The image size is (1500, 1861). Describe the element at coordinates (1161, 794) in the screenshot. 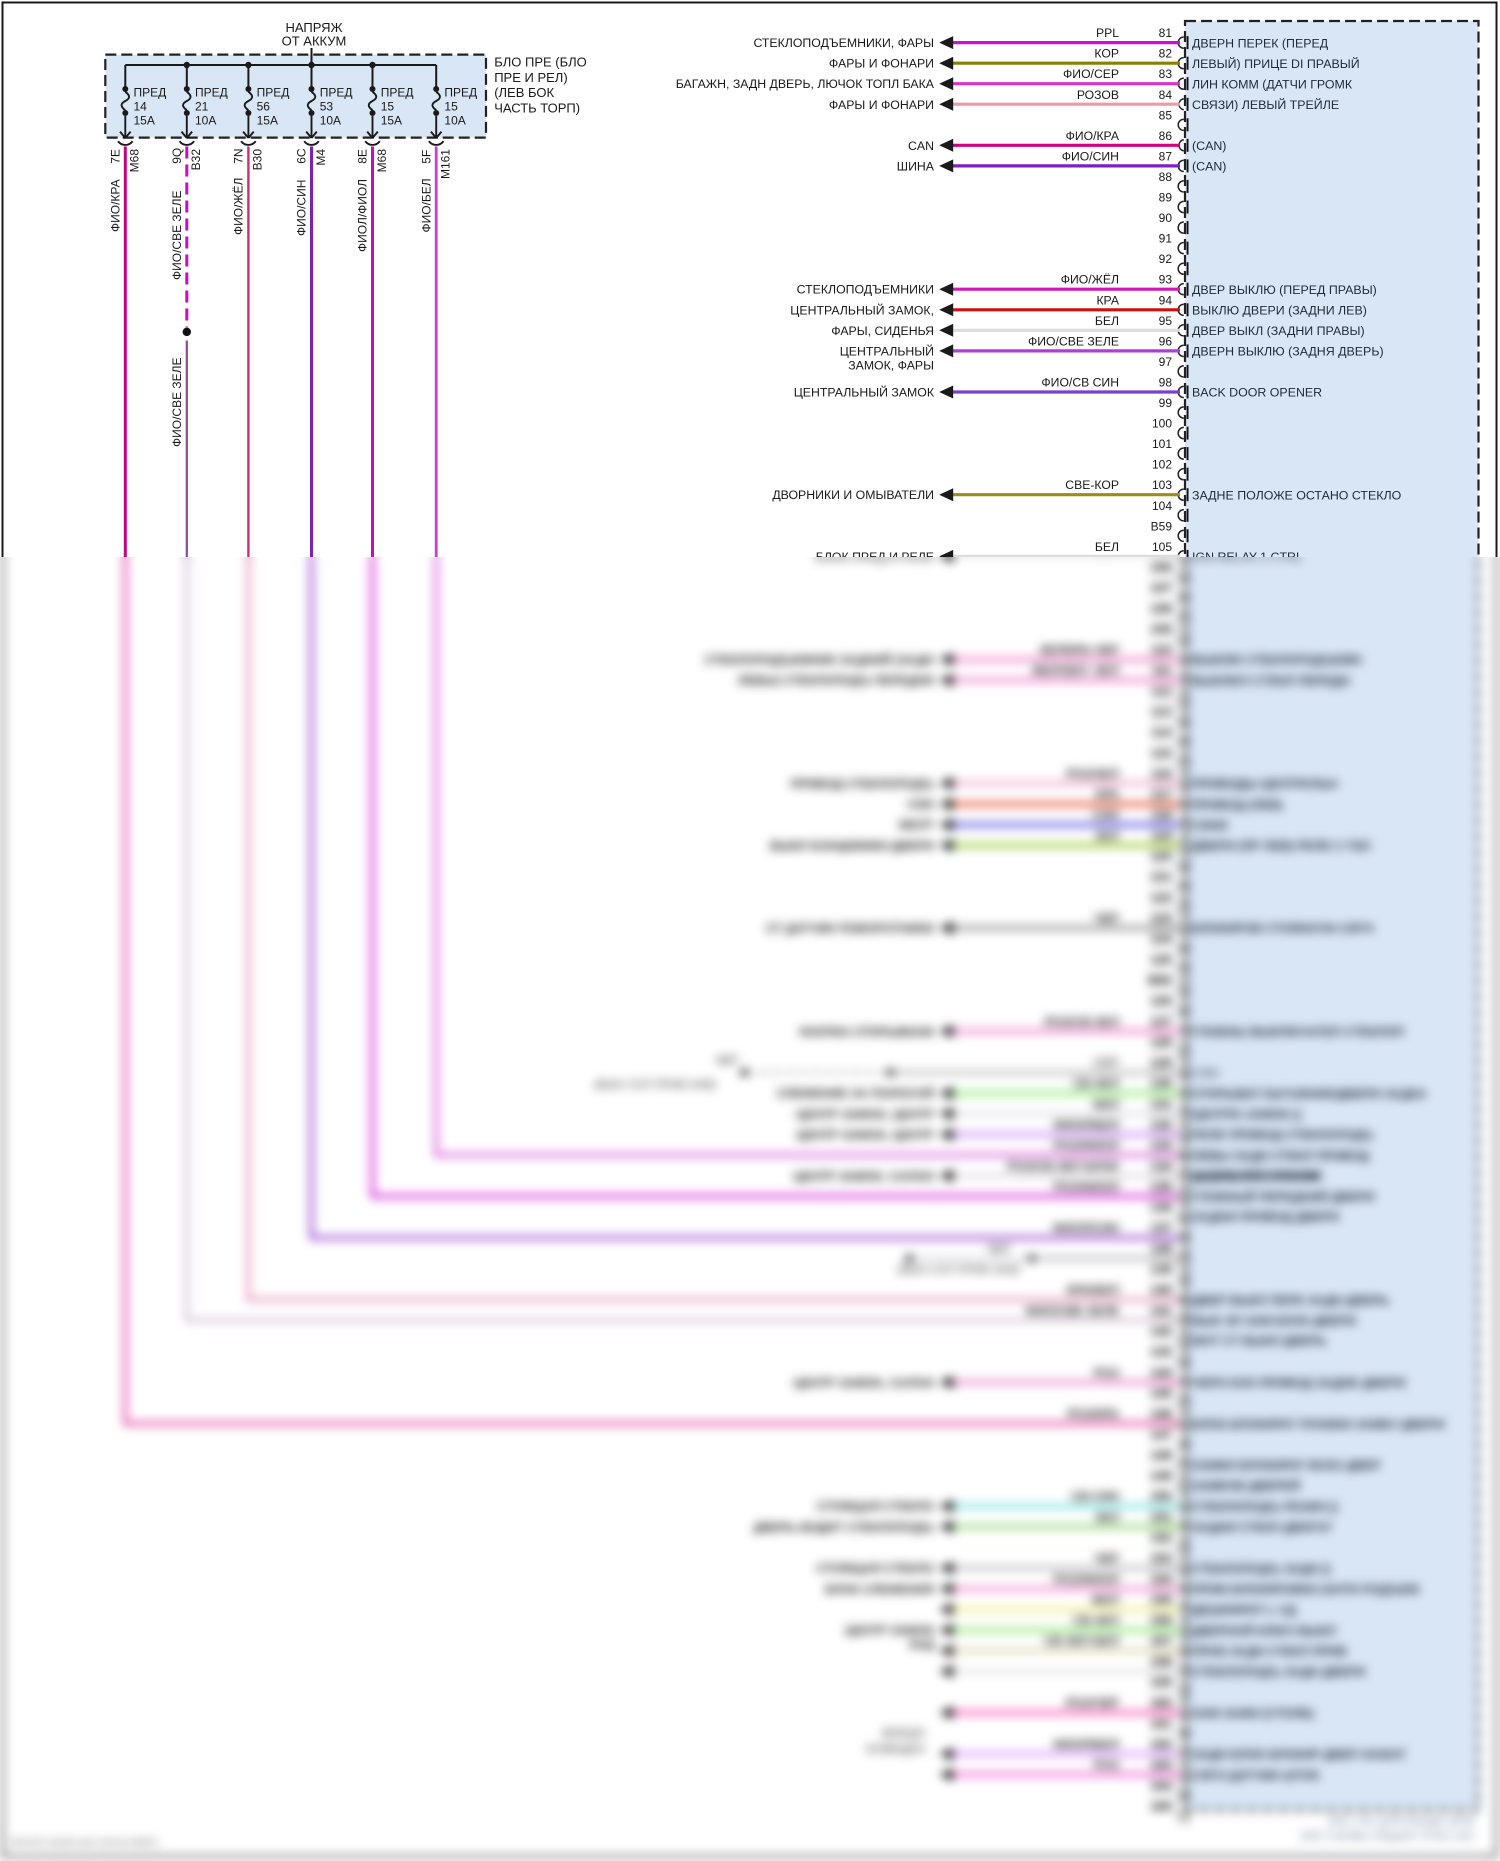

I see `svg-text: 117` at that location.